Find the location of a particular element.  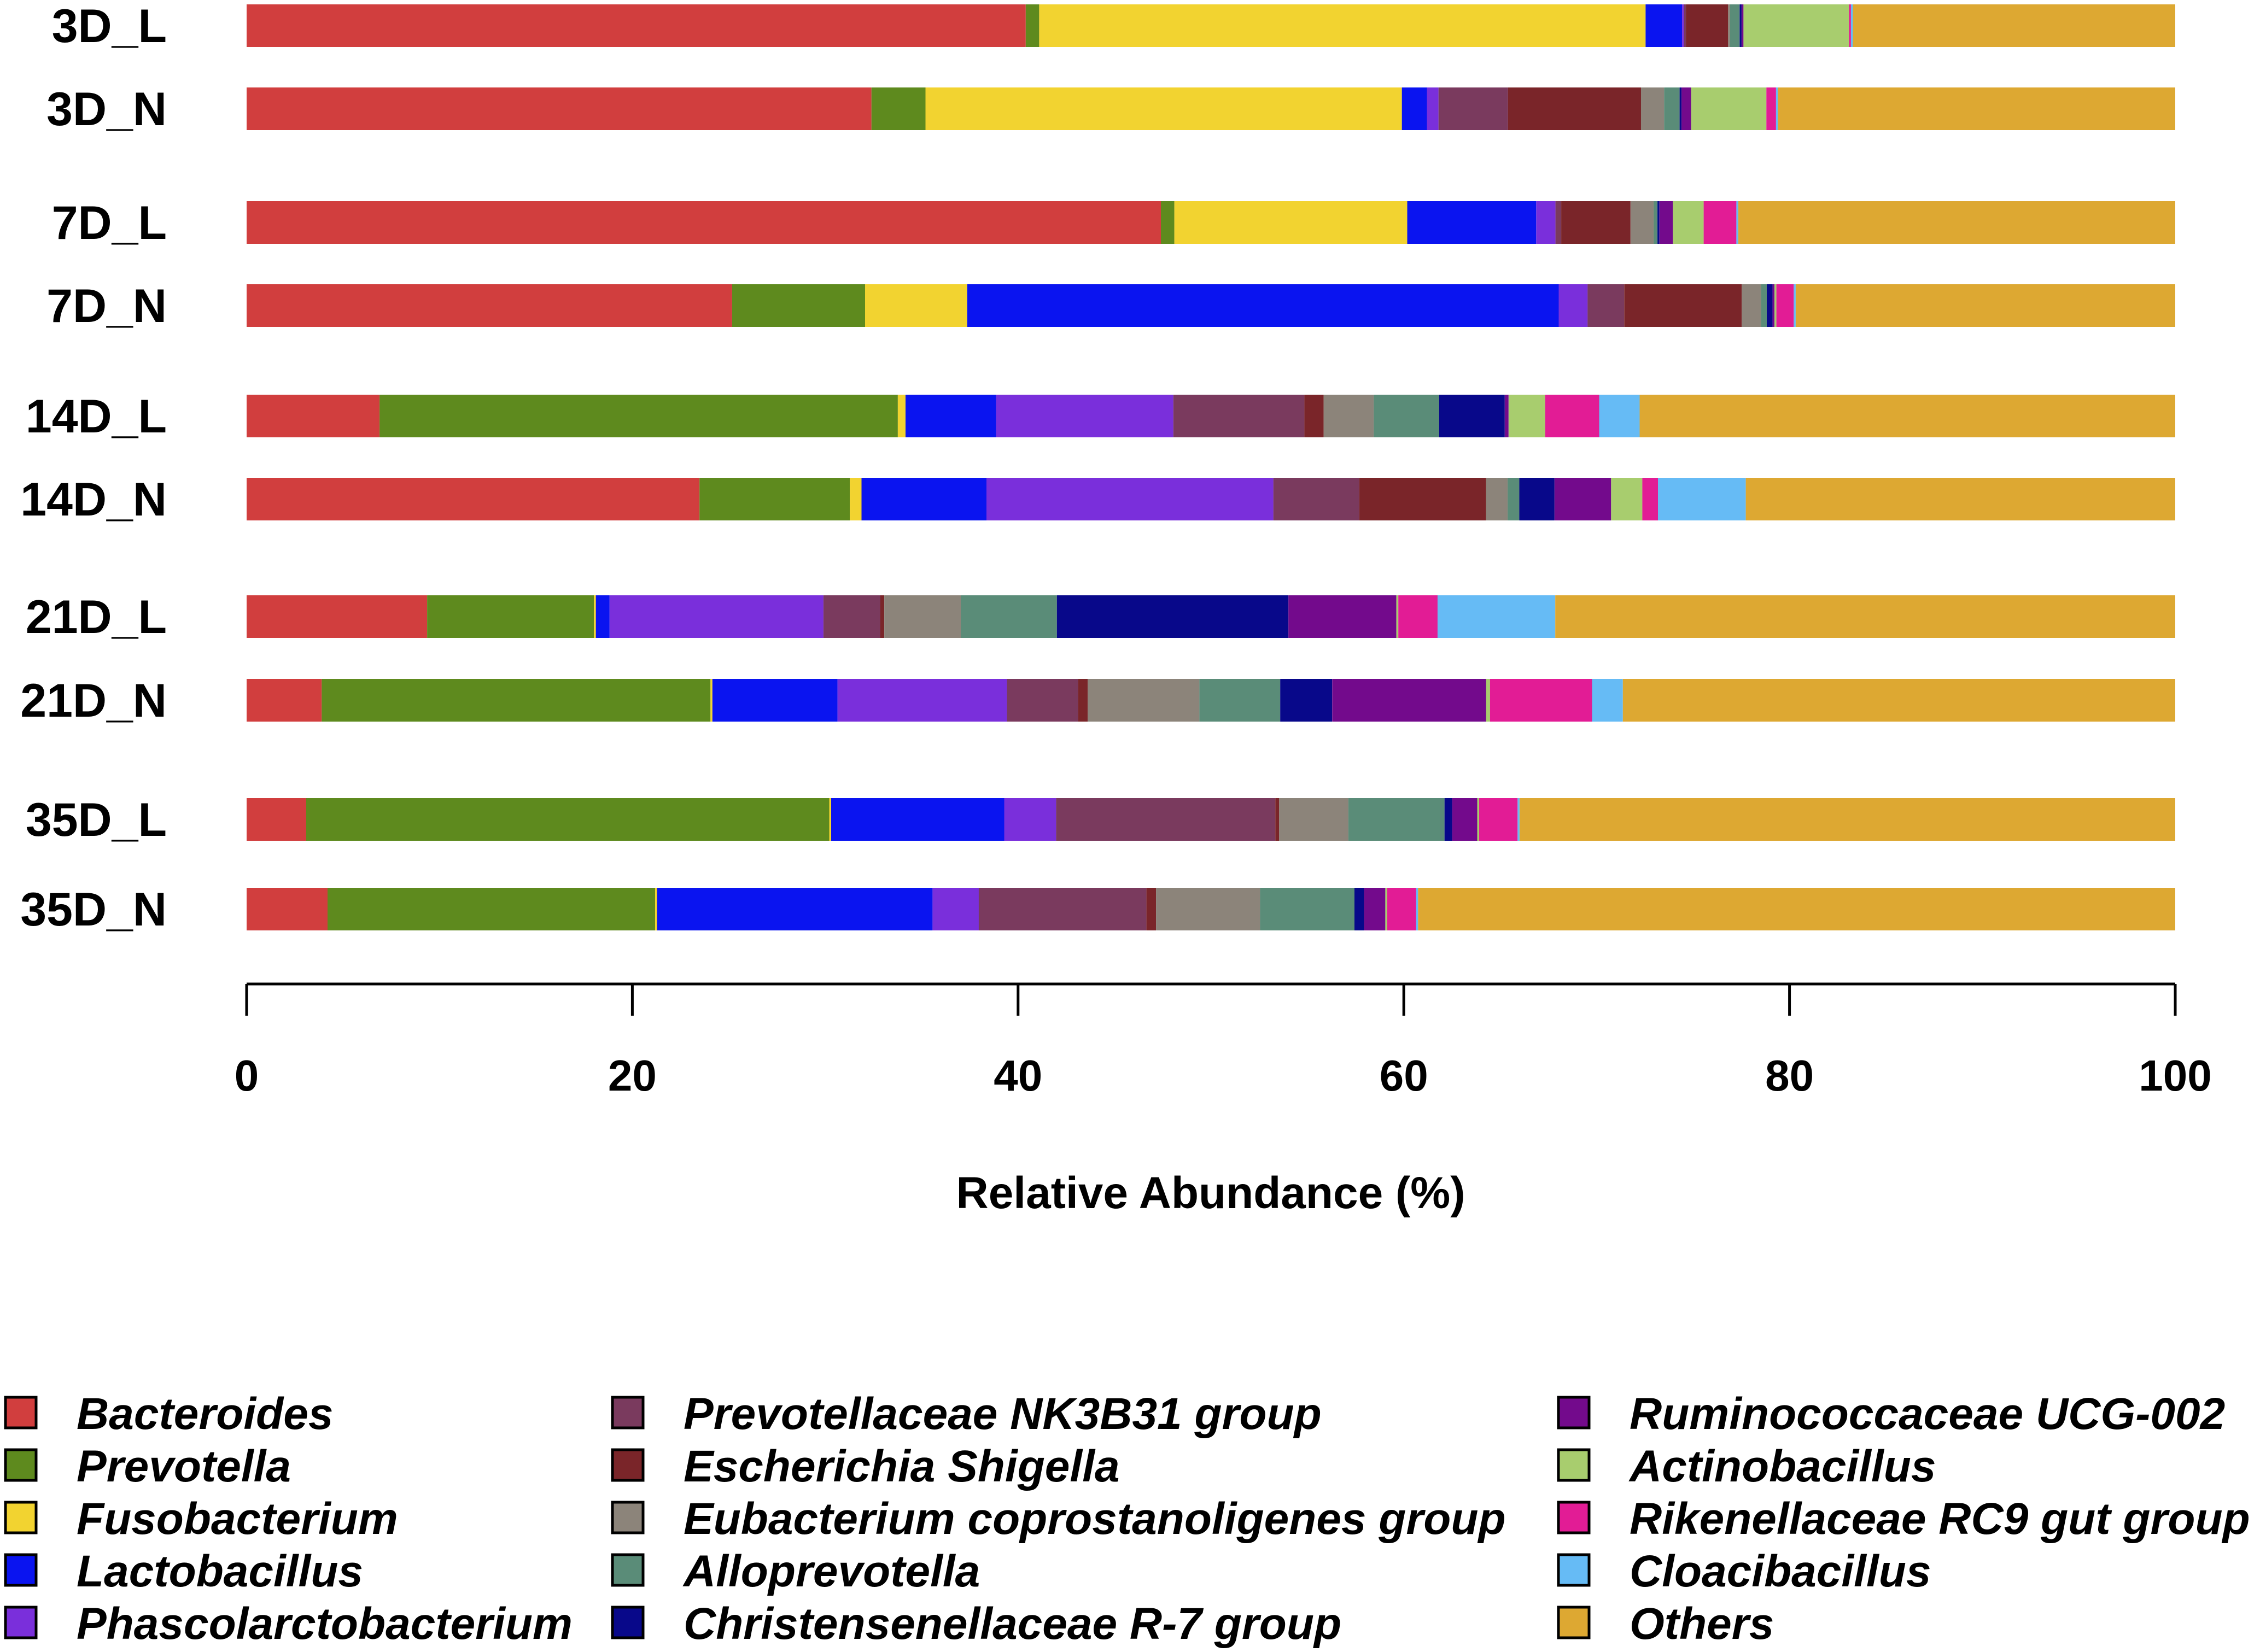

legend-label: Bacteroides is located at coordinates (205, 1414).